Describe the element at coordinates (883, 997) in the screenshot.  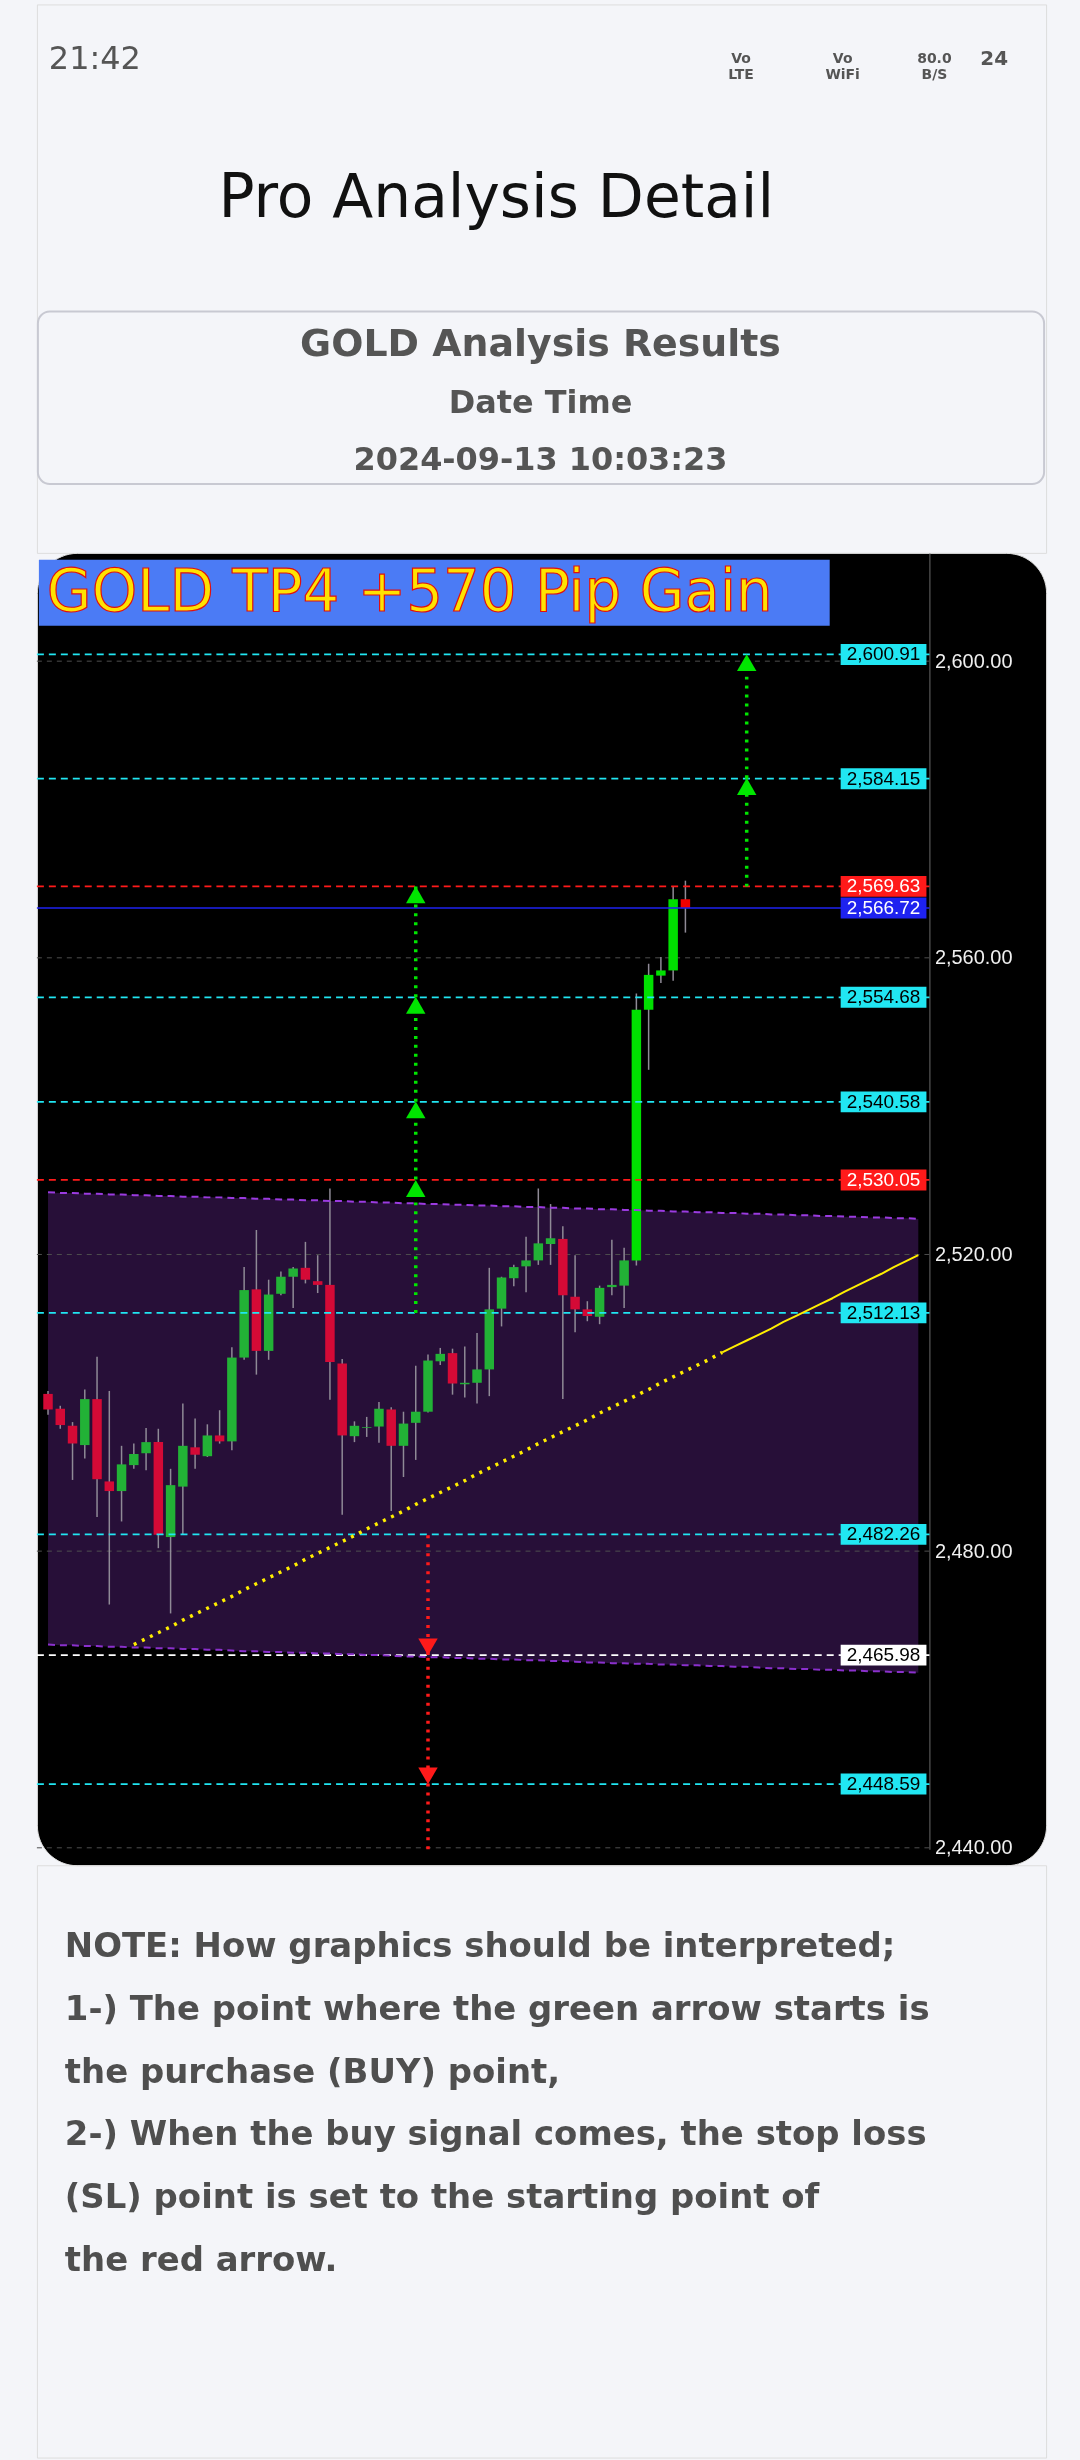
I see `ref-line-label: 2,554.68` at that location.